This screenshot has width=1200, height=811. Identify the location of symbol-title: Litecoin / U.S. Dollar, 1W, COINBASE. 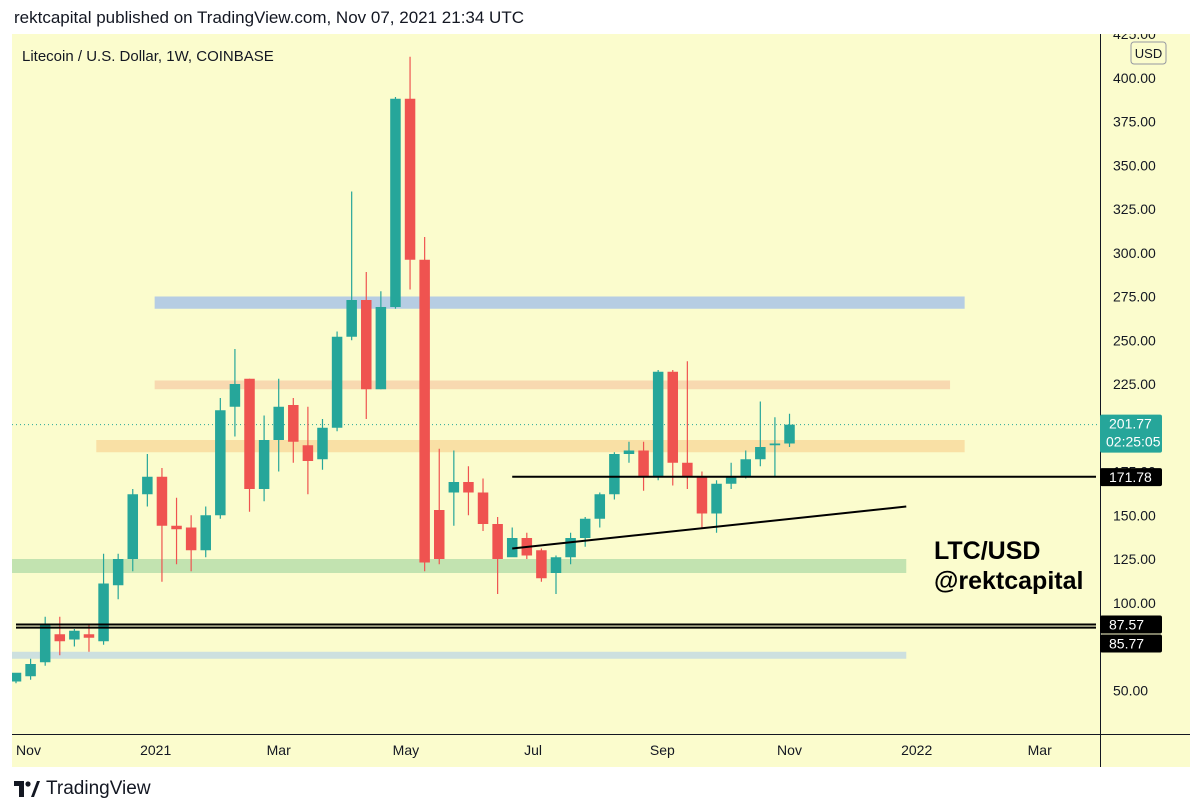
(148, 56).